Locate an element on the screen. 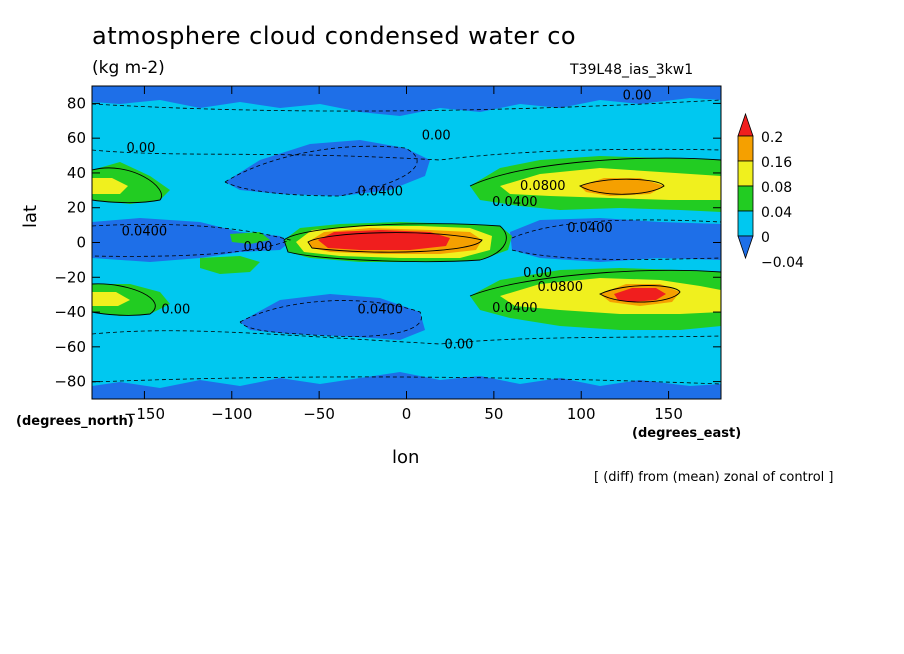 This screenshot has width=904, height=654. contour-region-central-green is located at coordinates (398, 242).